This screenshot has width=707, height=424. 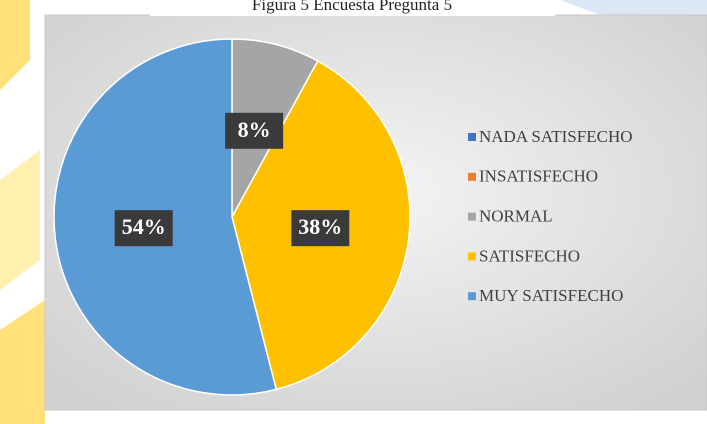 What do you see at coordinates (538, 176) in the screenshot?
I see `legend-label: INSATISFECHO` at bounding box center [538, 176].